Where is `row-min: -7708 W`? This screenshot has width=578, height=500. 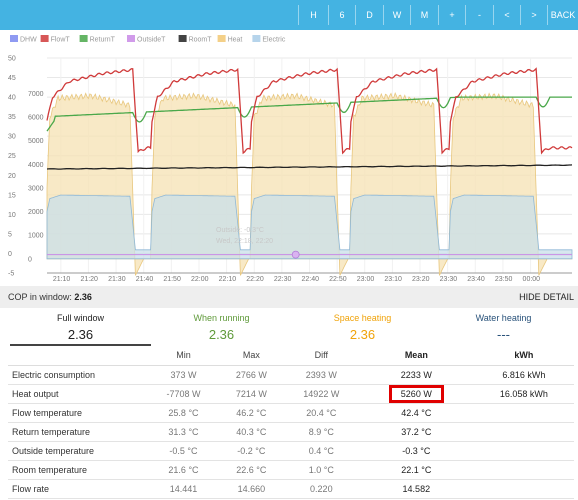
row-min: -7708 W is located at coordinates (183, 394).